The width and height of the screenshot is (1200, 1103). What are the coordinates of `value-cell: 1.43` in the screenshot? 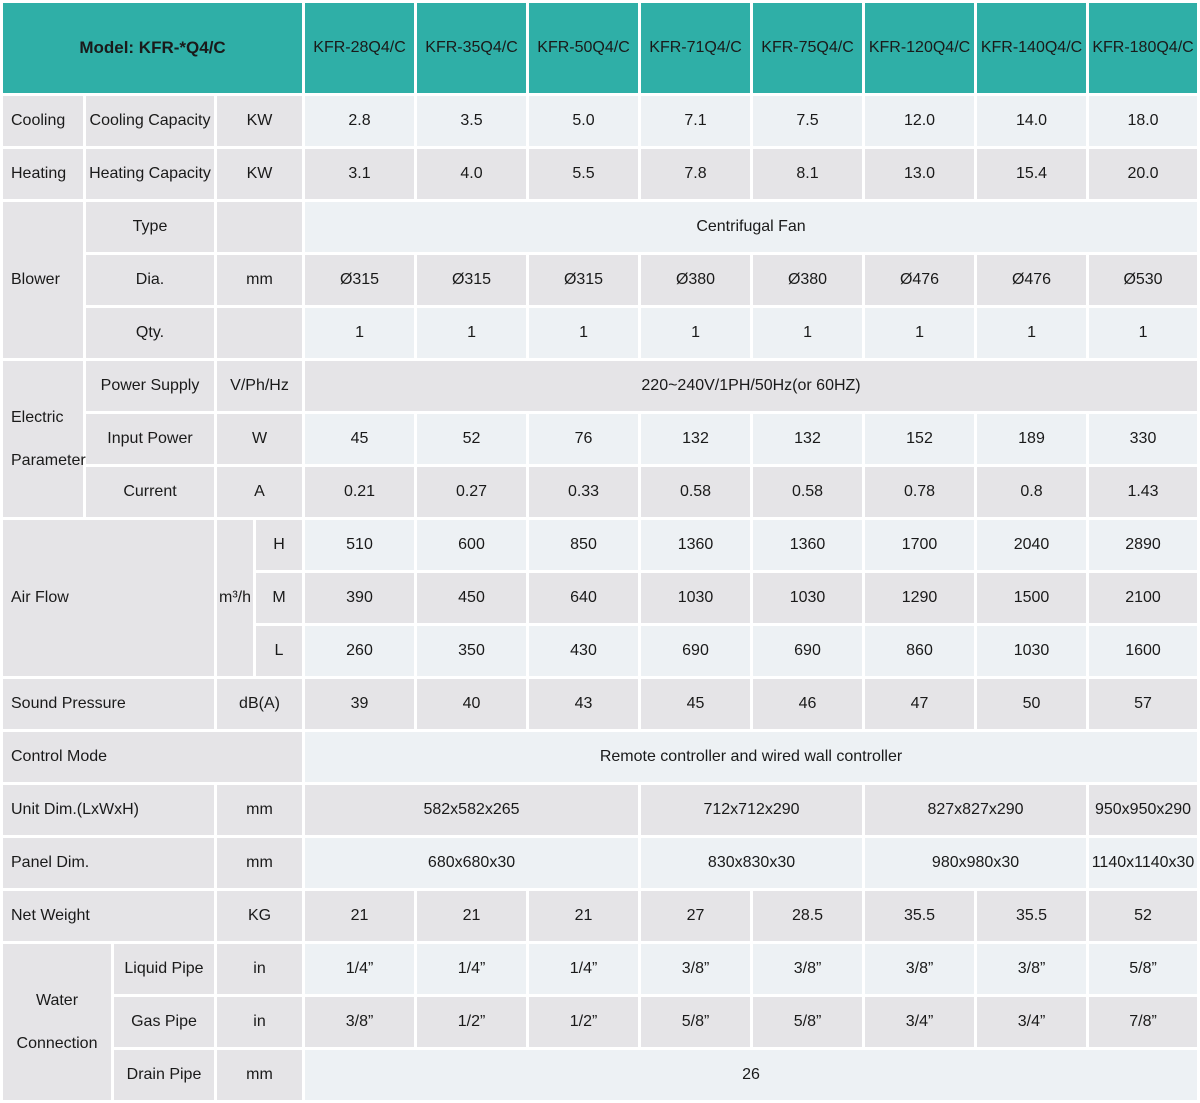 It's located at (1143, 492).